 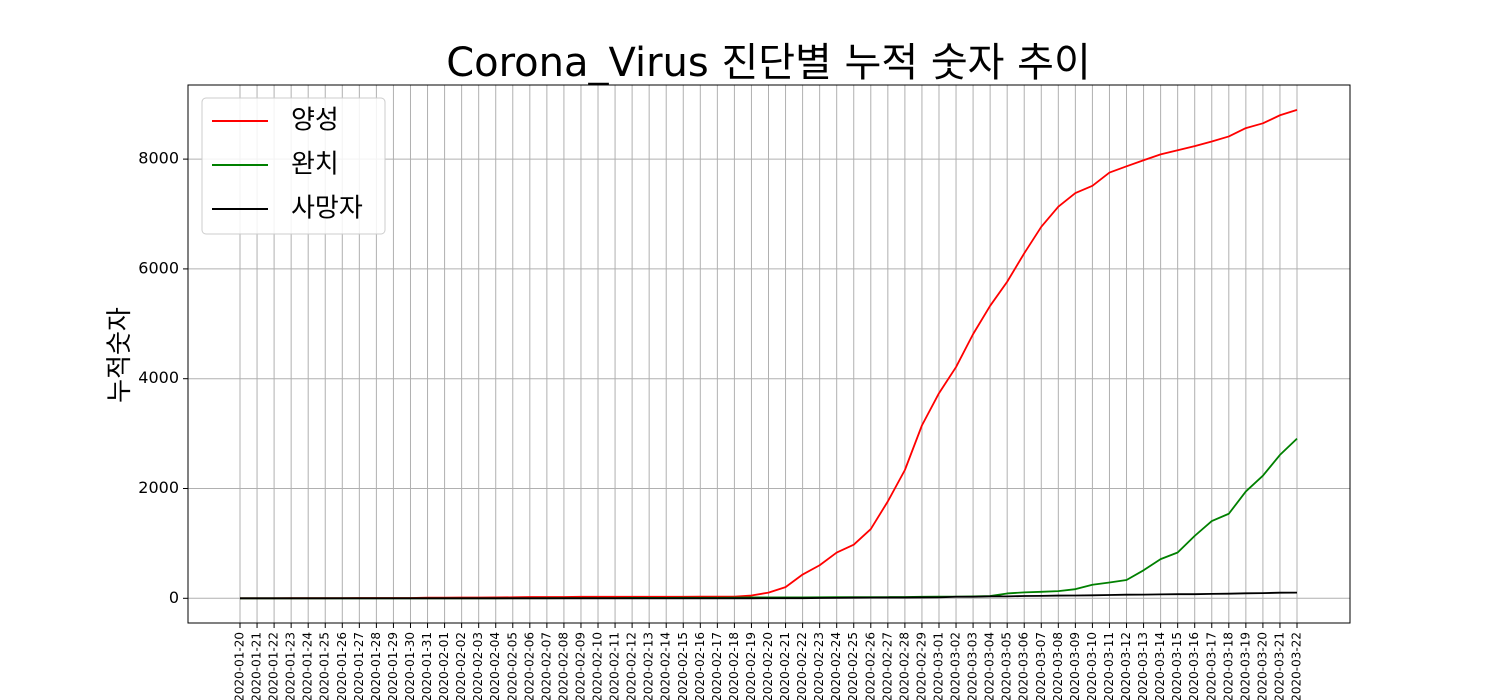 What do you see at coordinates (1041, 666) in the screenshot?
I see `x-tick-label: 2020-03-07` at bounding box center [1041, 666].